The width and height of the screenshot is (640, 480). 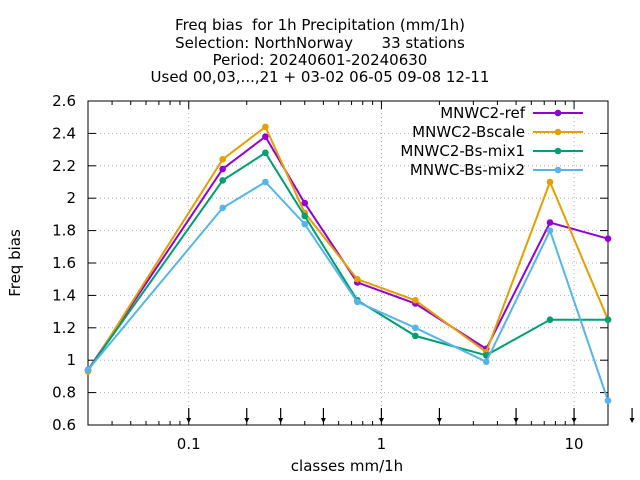 What do you see at coordinates (64, 425) in the screenshot?
I see `y-tick-label: 0.6` at bounding box center [64, 425].